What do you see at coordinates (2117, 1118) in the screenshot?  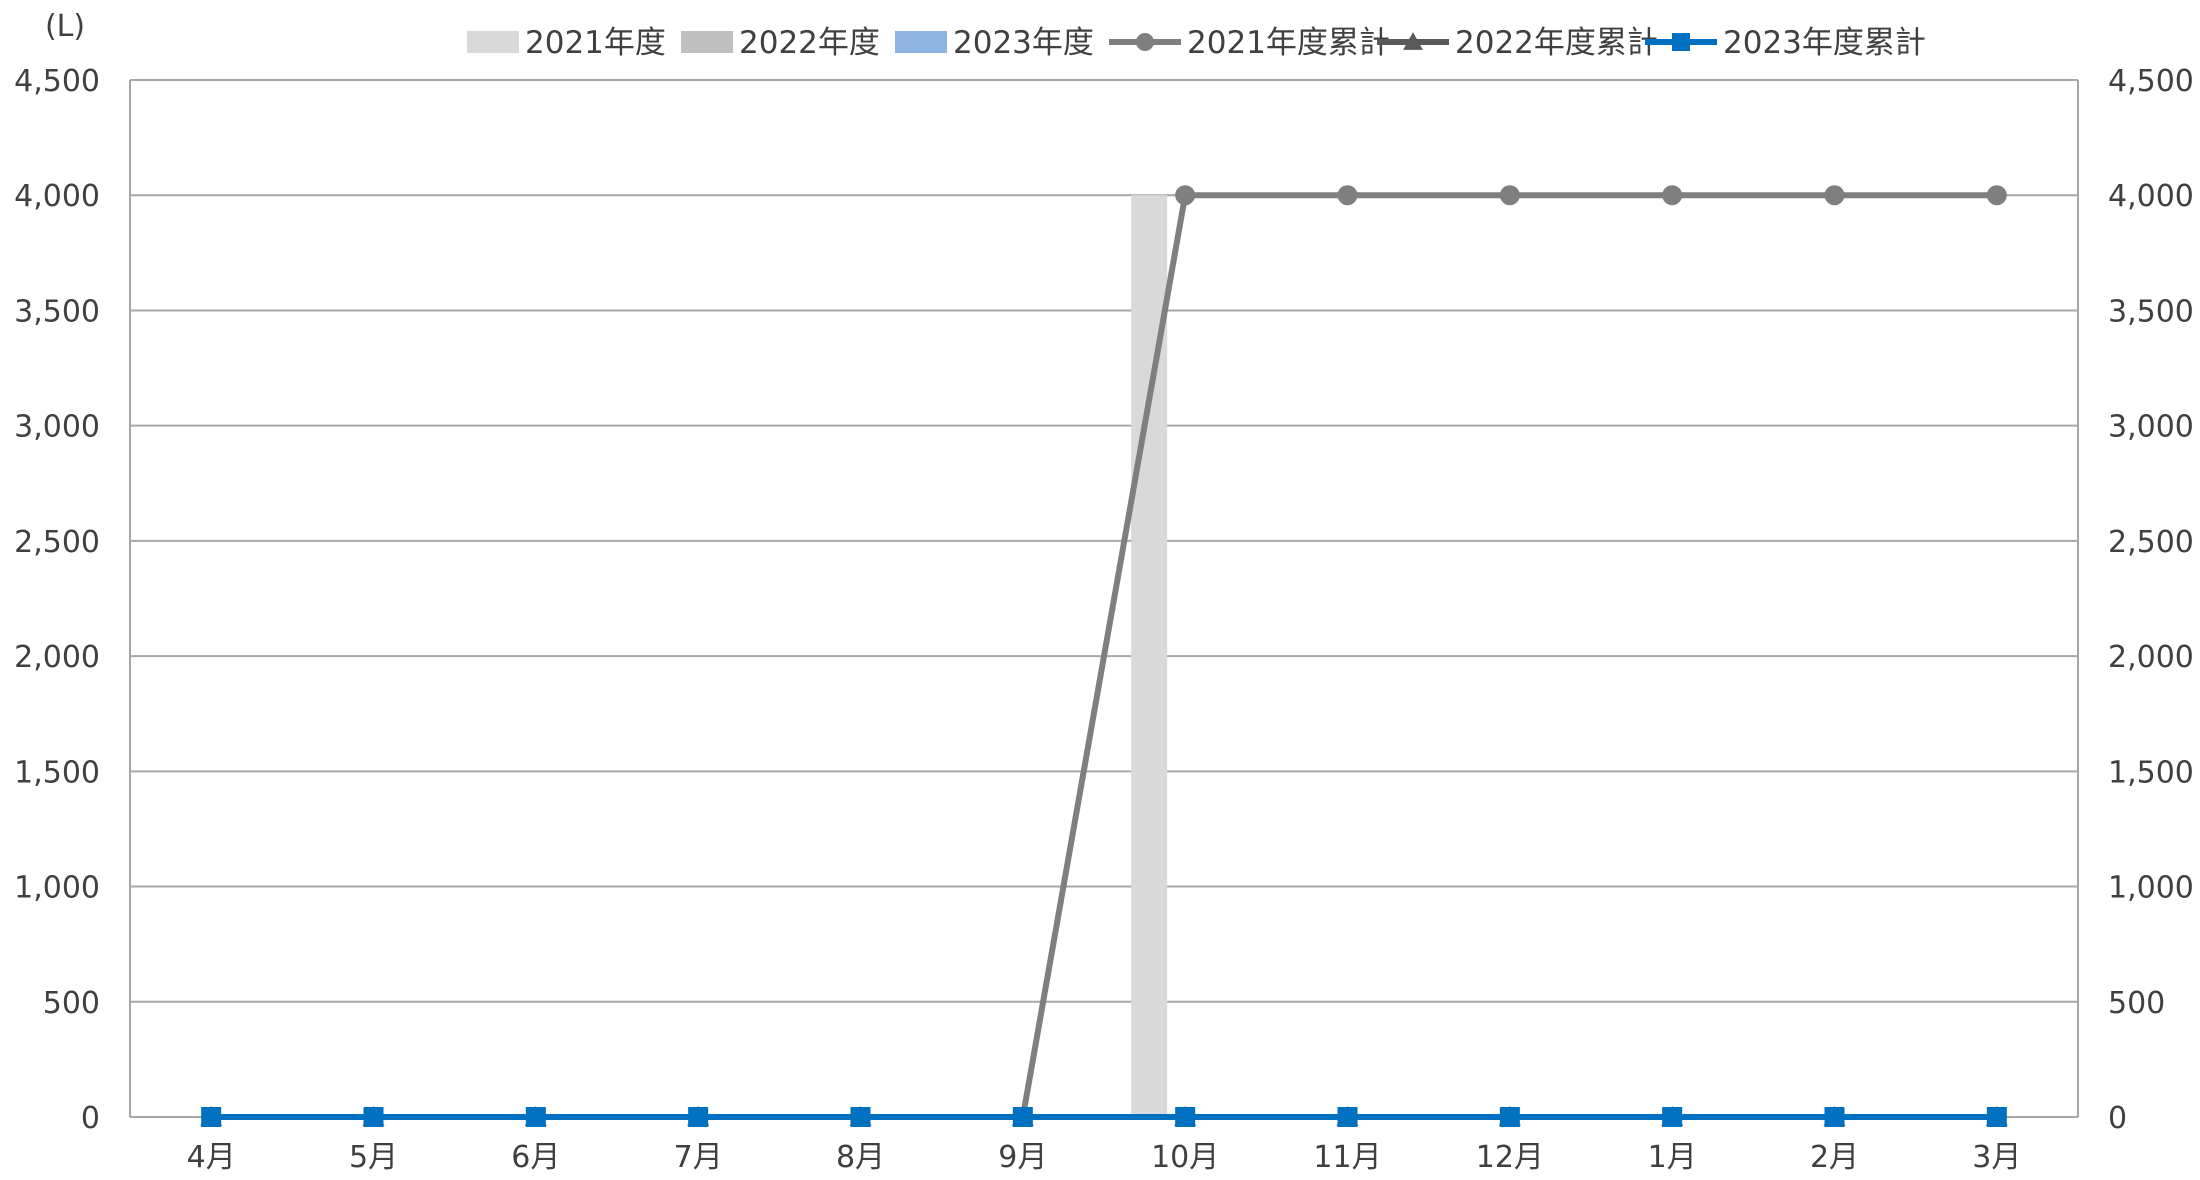 I see `y2-tick-label-right: 0` at bounding box center [2117, 1118].